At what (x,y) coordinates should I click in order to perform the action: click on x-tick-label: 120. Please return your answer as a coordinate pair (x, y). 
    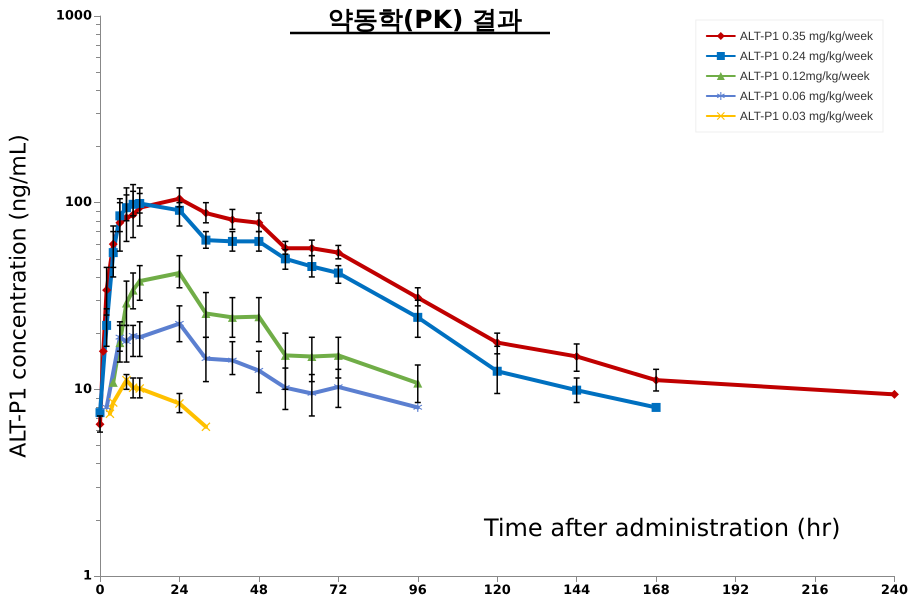
    Looking at the image, I should click on (497, 590).